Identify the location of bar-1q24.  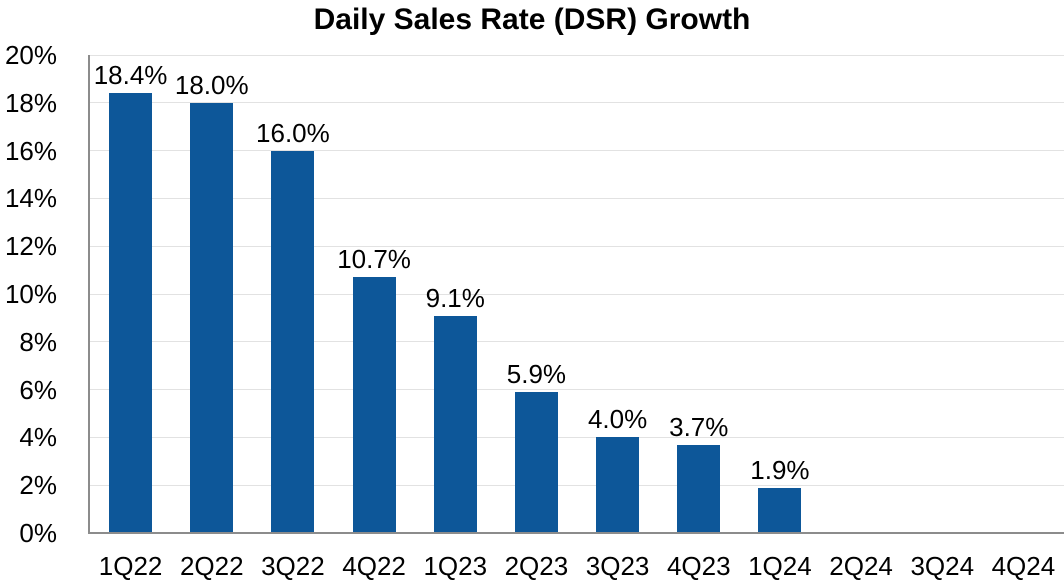
(780, 510).